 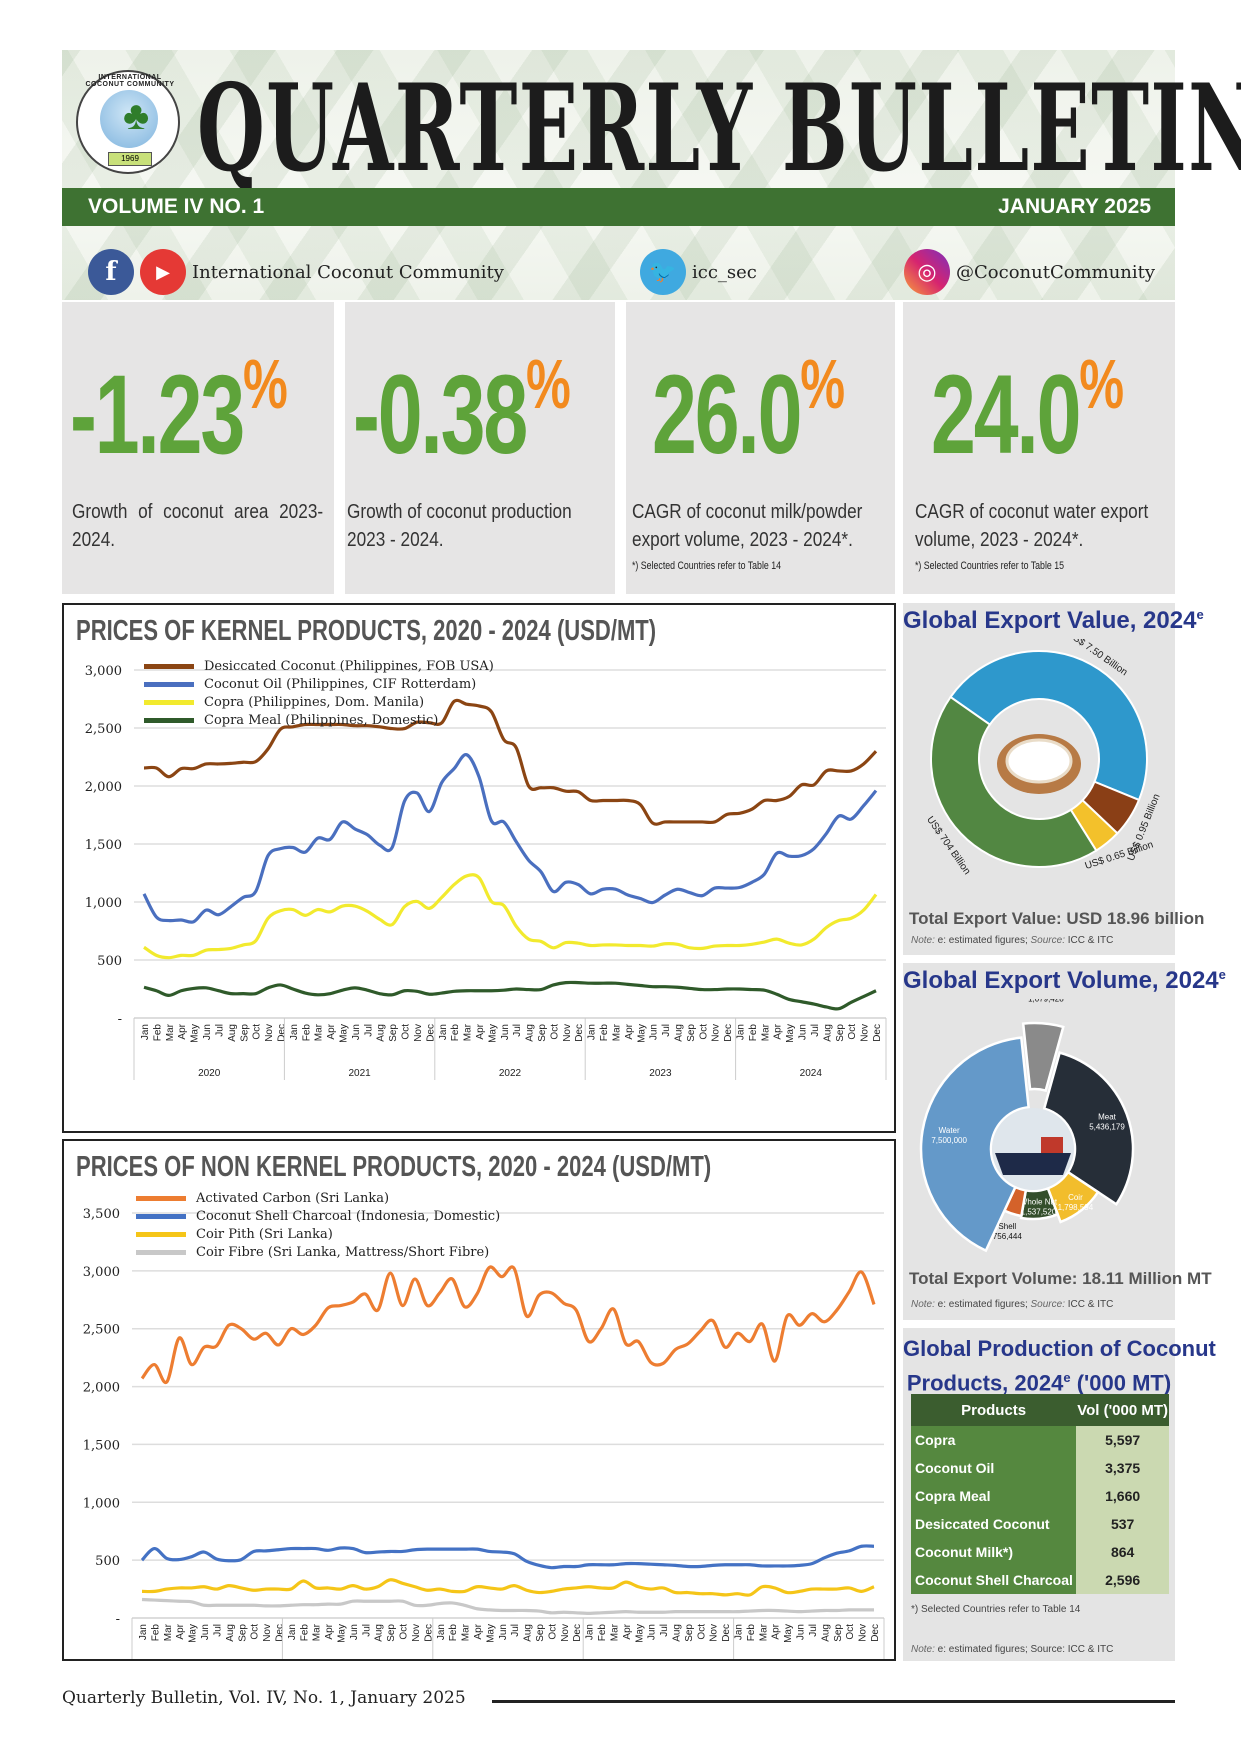 I want to click on logo-year: 1969, so click(x=130, y=159).